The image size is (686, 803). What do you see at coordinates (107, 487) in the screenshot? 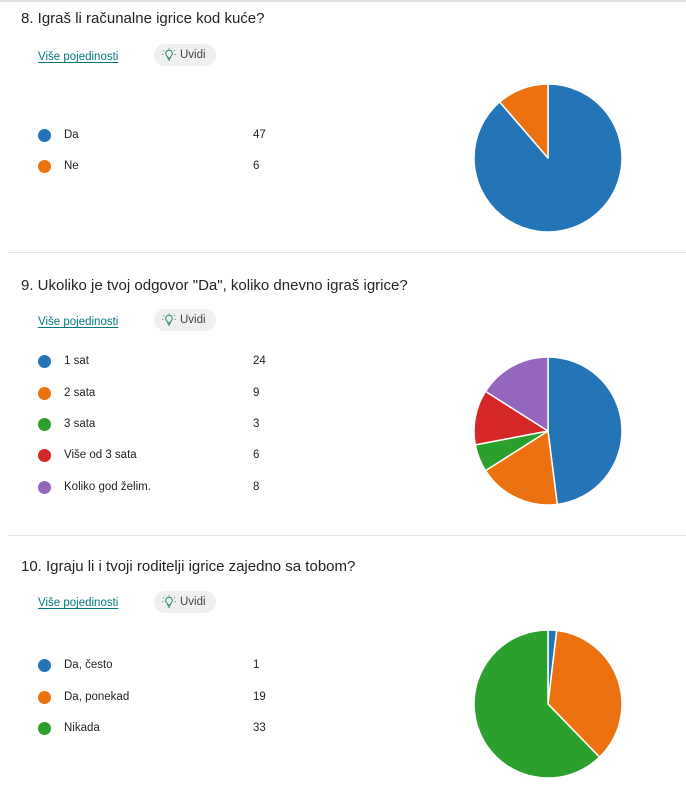
I see `legend-label: Koliko god želim.` at bounding box center [107, 487].